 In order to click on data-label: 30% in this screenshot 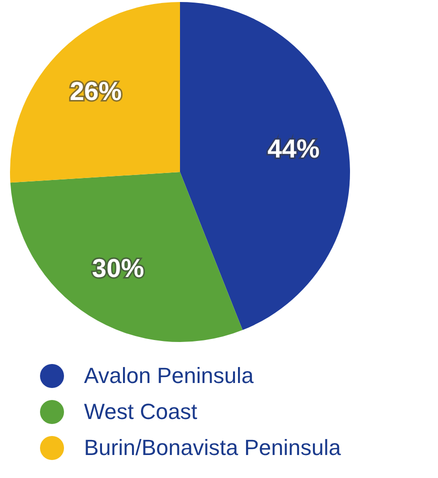, I will do `click(118, 267)`.